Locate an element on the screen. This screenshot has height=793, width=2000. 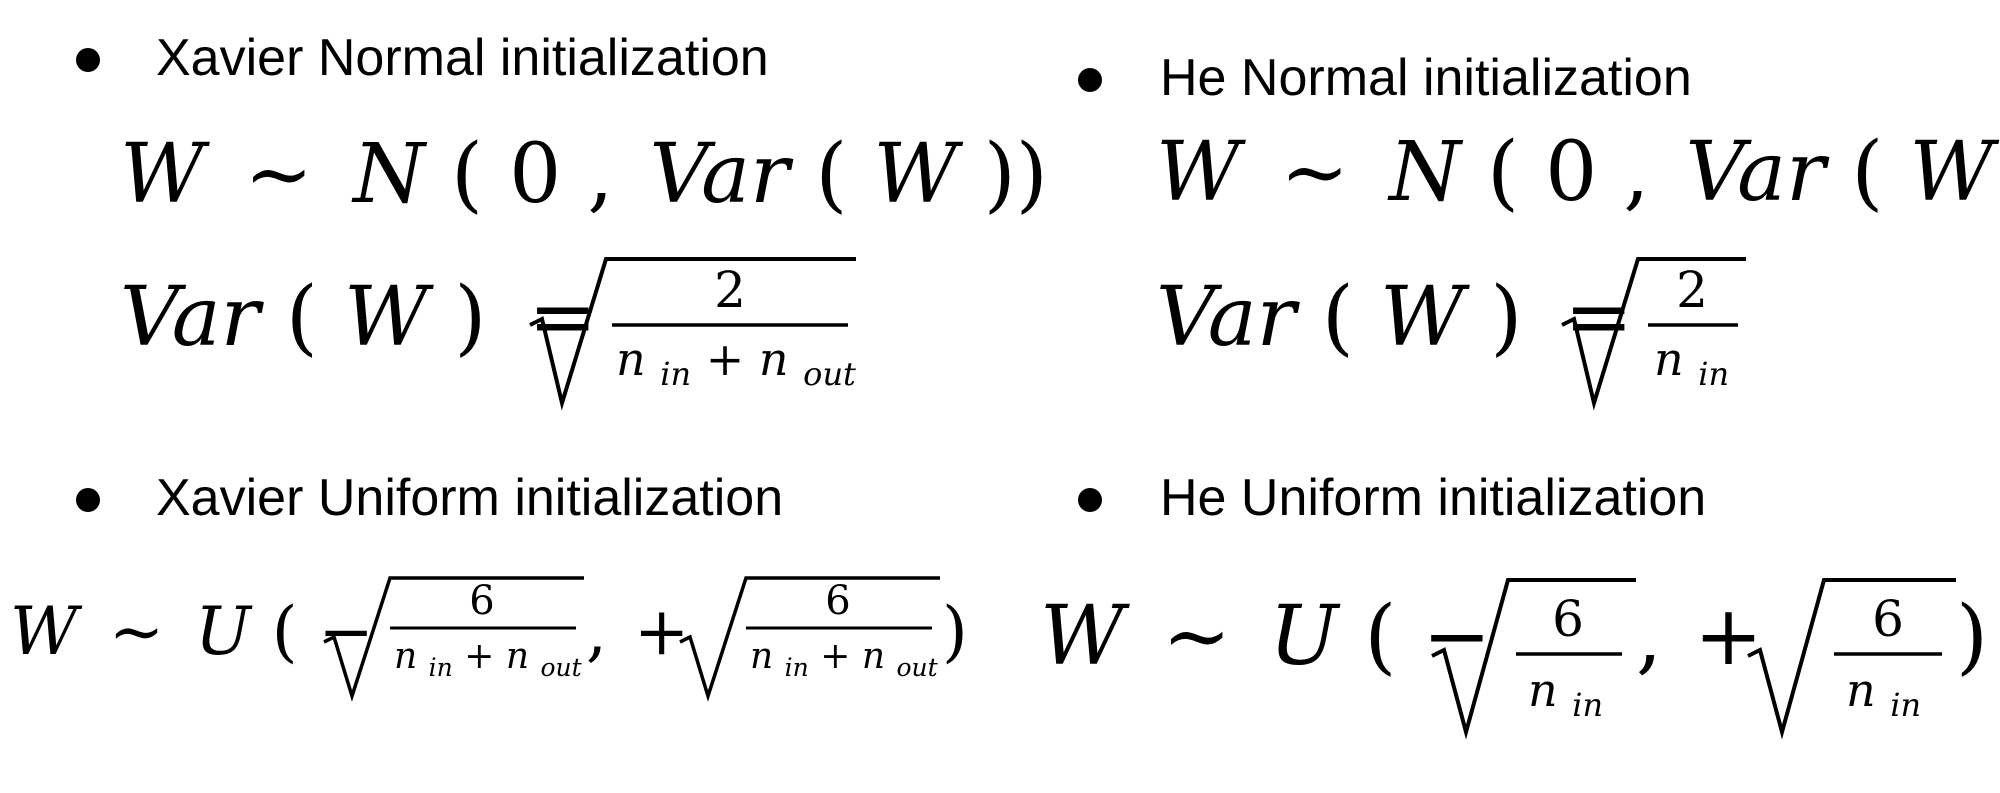
formula-xavier-normal-distribution: W ∼ N ( 0 , Var ( W )) is located at coordinates (584, 174).